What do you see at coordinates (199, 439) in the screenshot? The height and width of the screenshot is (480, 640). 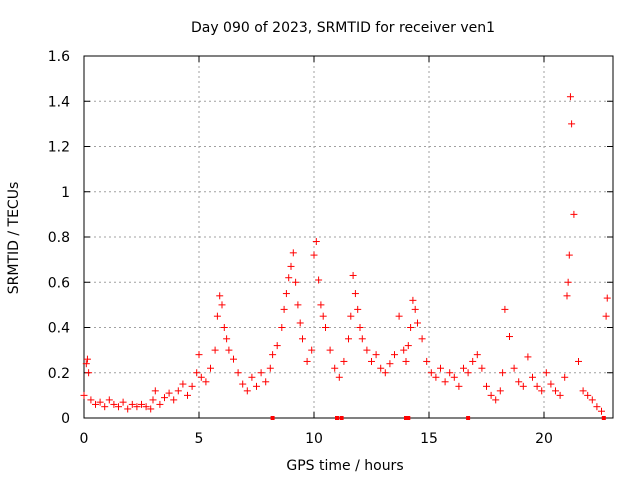 I see `x-tick-label: 5` at bounding box center [199, 439].